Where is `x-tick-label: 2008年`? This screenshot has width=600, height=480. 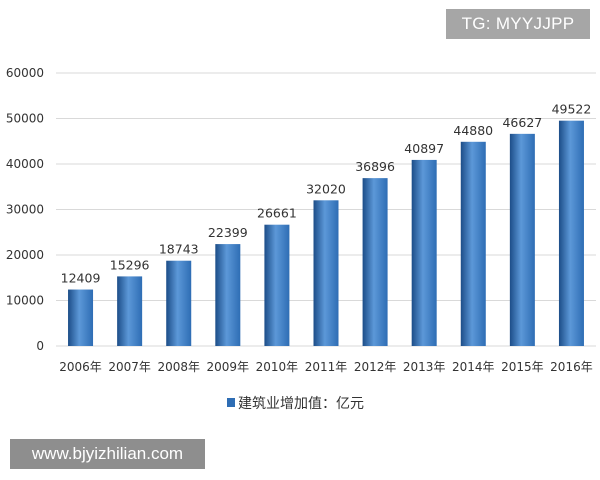
x-tick-label: 2008年 is located at coordinates (178, 367).